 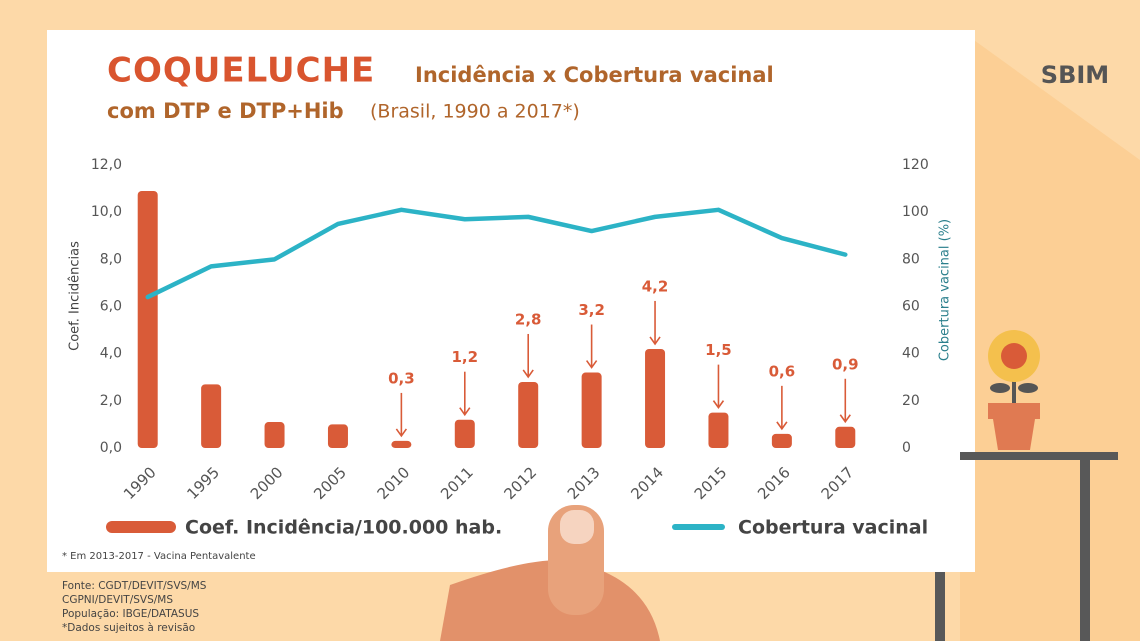 I want to click on source: *Dados sujeitos à revisão, so click(x=128, y=628).